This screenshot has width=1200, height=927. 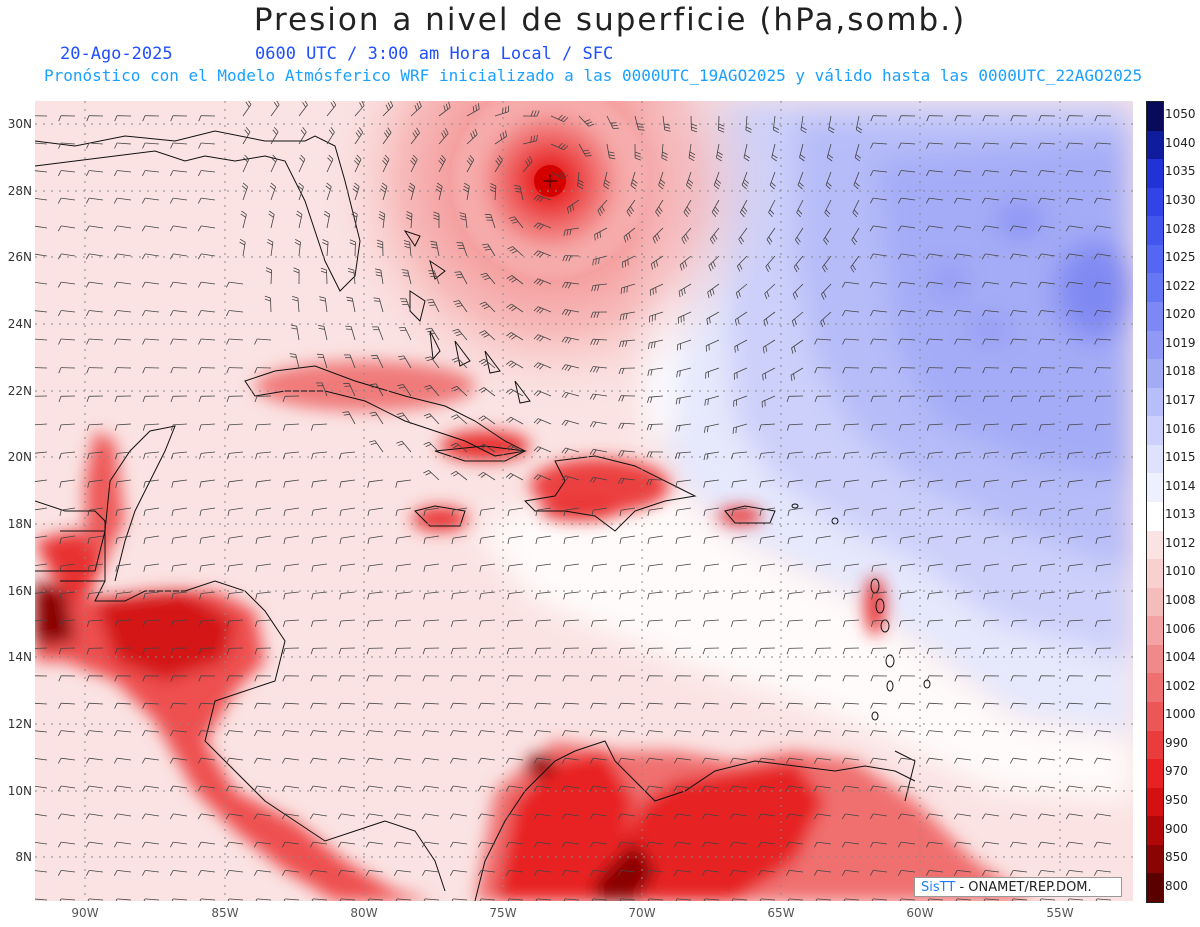 I want to click on lat-label-14n: 14N, so click(x=19, y=657).